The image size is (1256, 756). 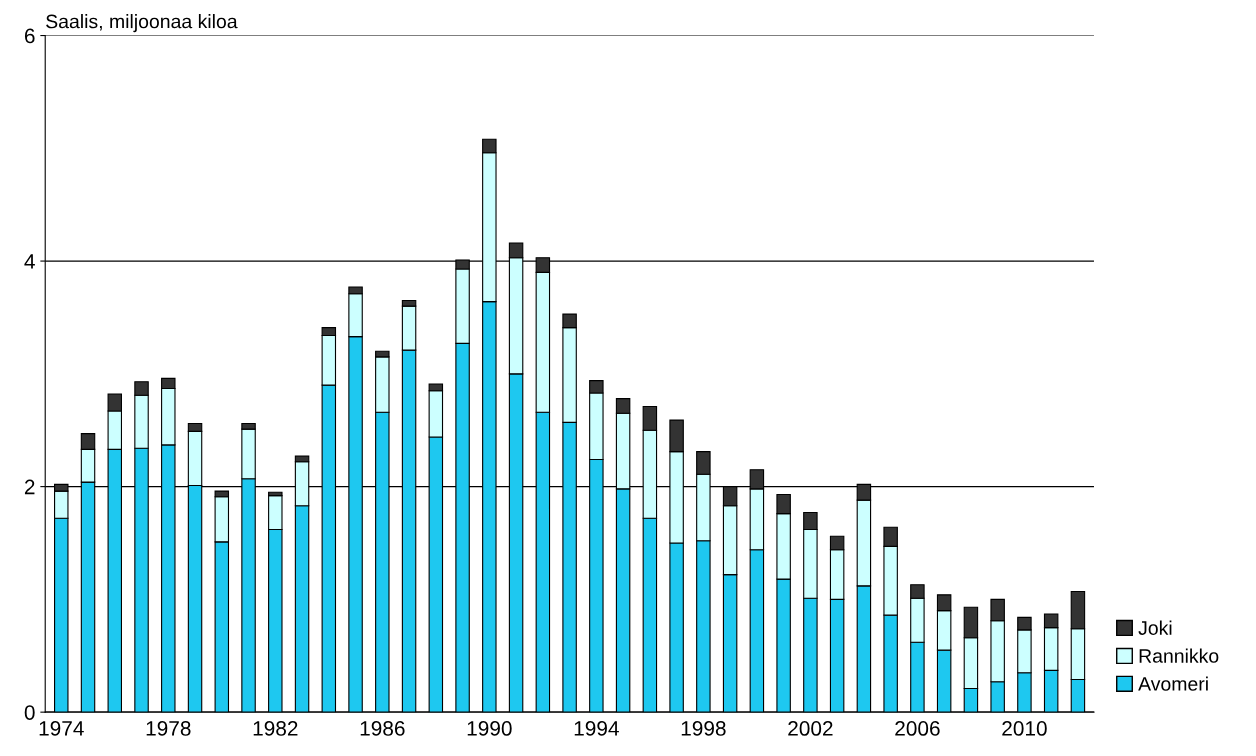 What do you see at coordinates (29, 487) in the screenshot?
I see `y-tick-label: 2` at bounding box center [29, 487].